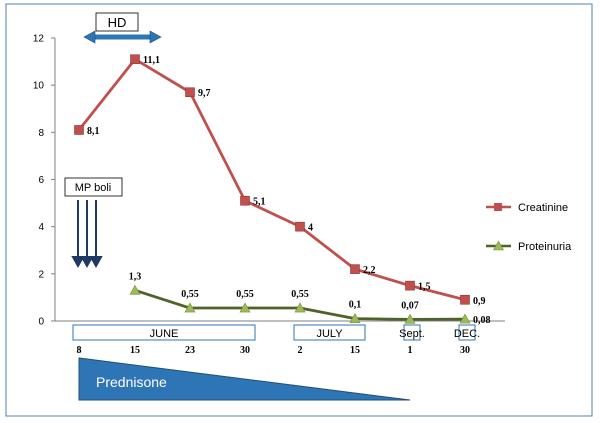  What do you see at coordinates (39, 39) in the screenshot?
I see `y-tick-label: 12` at bounding box center [39, 39].